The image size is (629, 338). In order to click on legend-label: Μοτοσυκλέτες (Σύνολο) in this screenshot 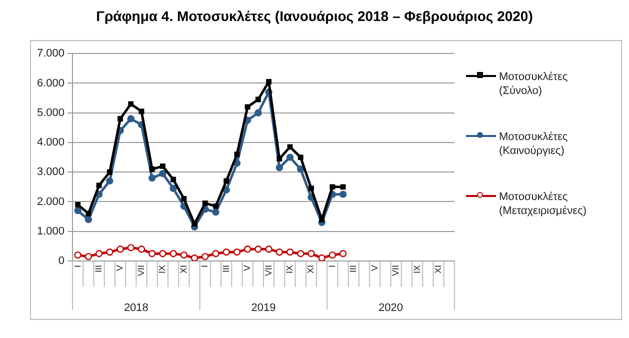, I will do `click(534, 84)`.